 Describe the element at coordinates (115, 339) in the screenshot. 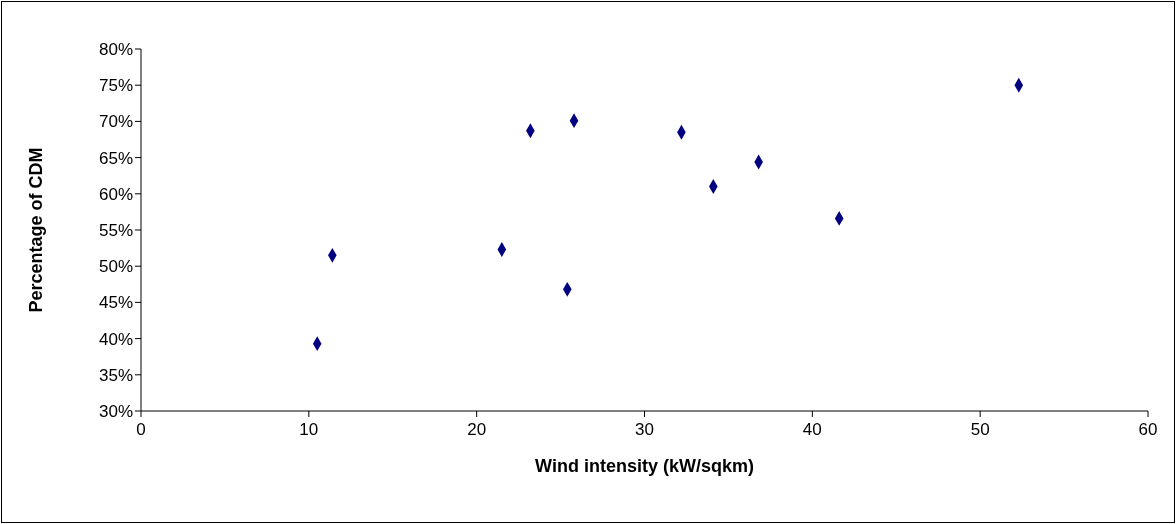

I see `y-tick-label: 40%` at that location.